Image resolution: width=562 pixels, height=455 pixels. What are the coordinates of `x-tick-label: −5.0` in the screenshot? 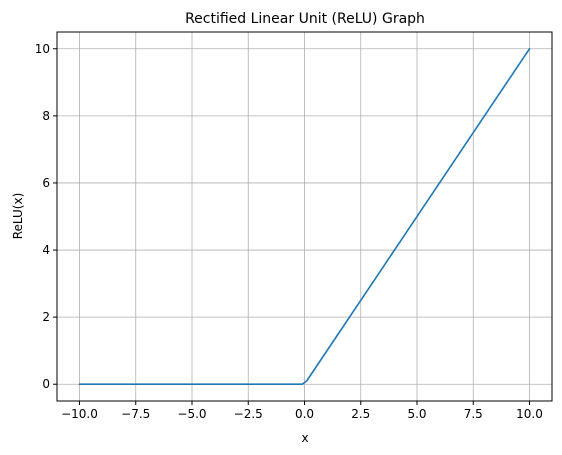 It's located at (191, 414).